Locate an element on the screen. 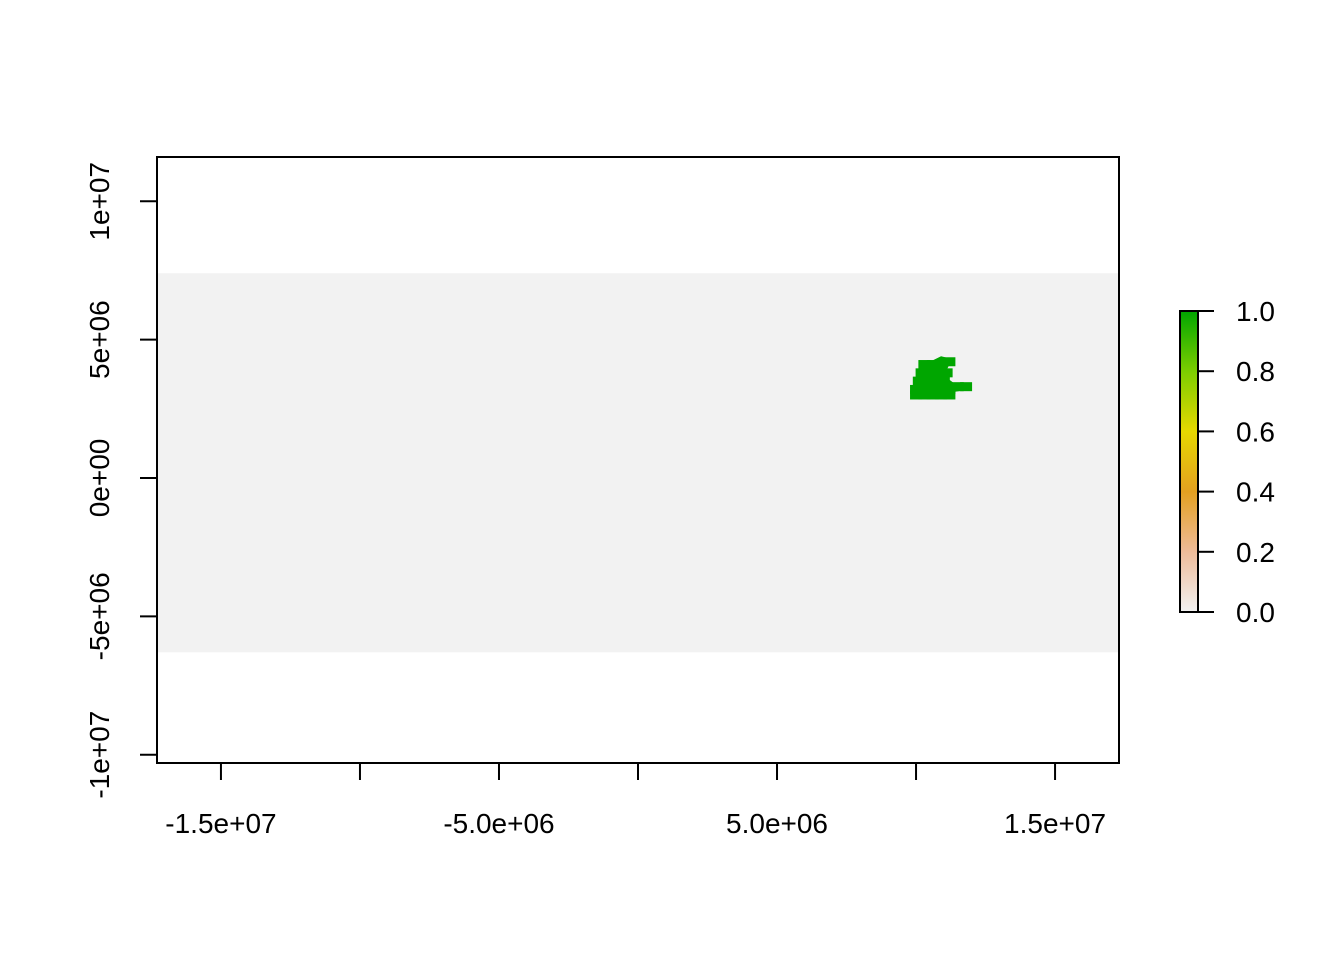 The image size is (1344, 960). color-legend: 0.0 0.2 0.4 0.6 0.8 1.0 is located at coordinates (1227, 462).